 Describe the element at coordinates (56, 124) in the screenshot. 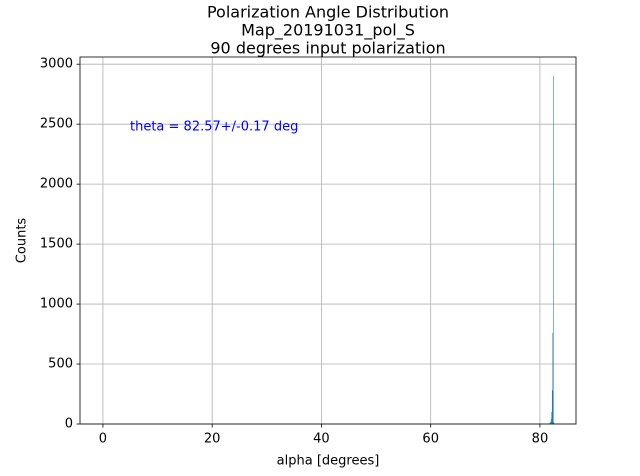

I see `y-tick-label: 2500` at that location.